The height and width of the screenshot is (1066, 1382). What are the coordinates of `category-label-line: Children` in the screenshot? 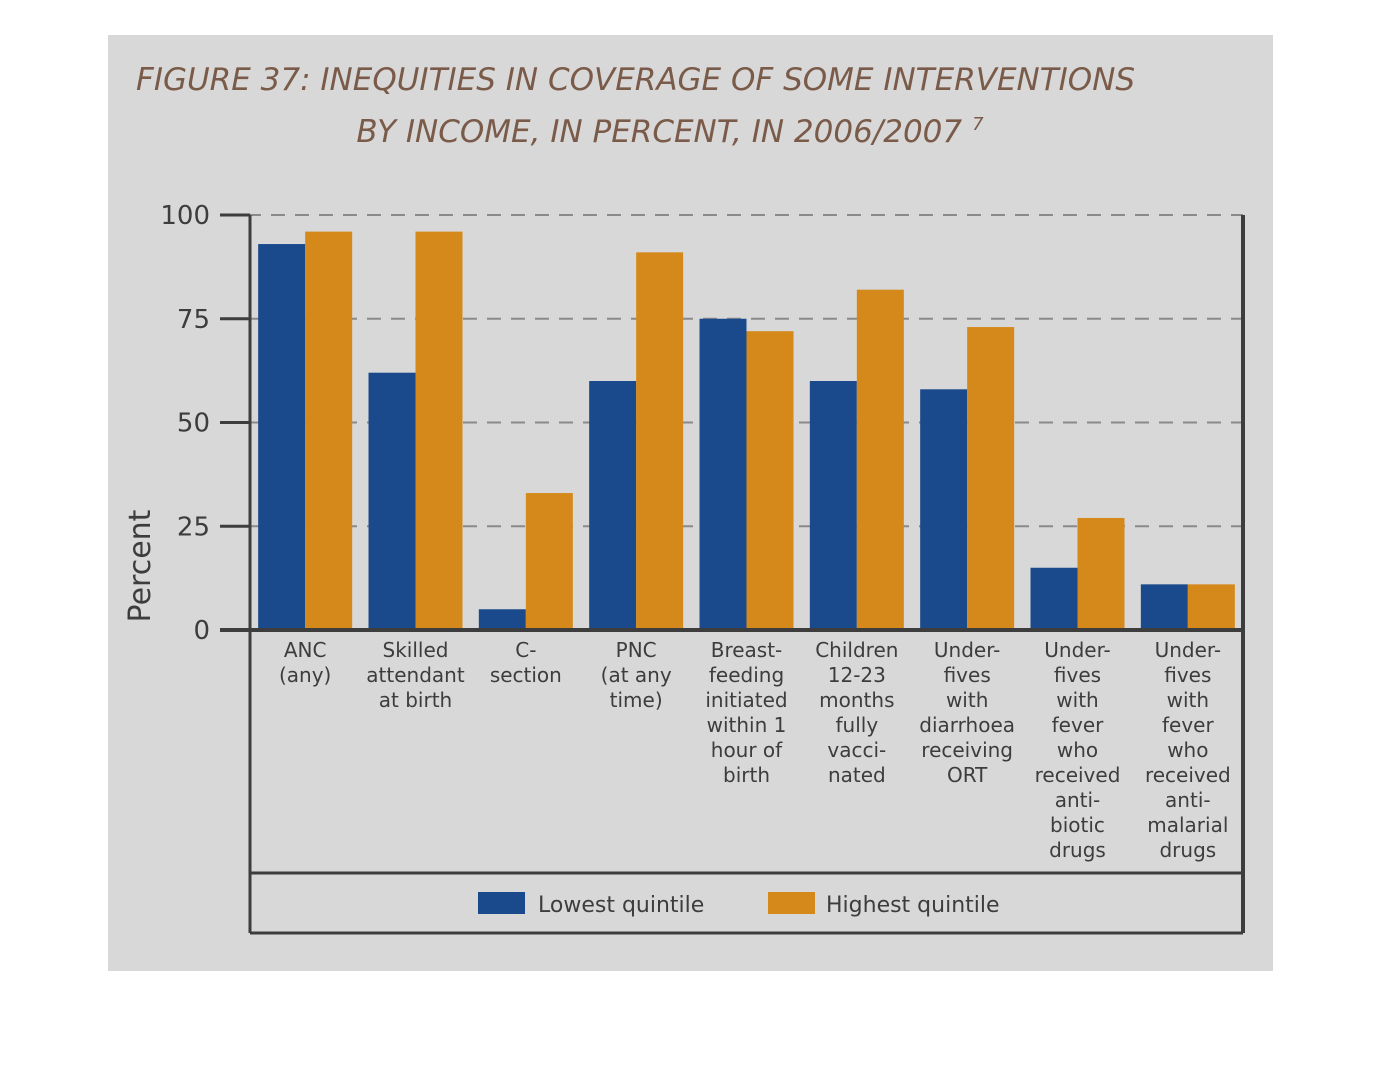 It's located at (856, 650).